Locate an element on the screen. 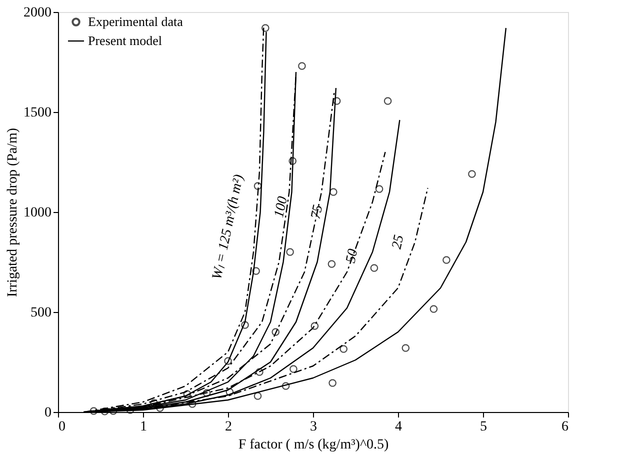 The height and width of the screenshot is (471, 643). annotation: 50 is located at coordinates (353, 256).